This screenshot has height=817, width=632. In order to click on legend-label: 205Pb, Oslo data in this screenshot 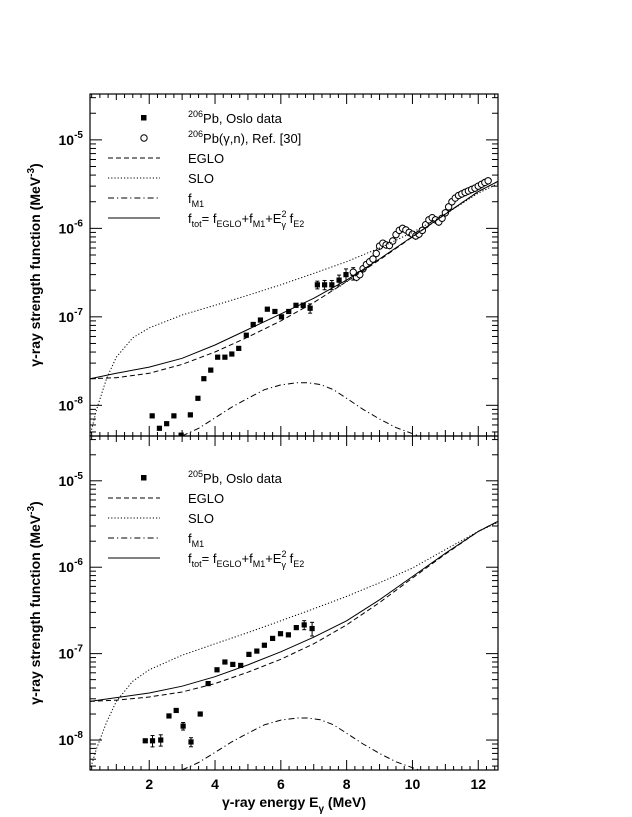, I will do `click(235, 477)`.